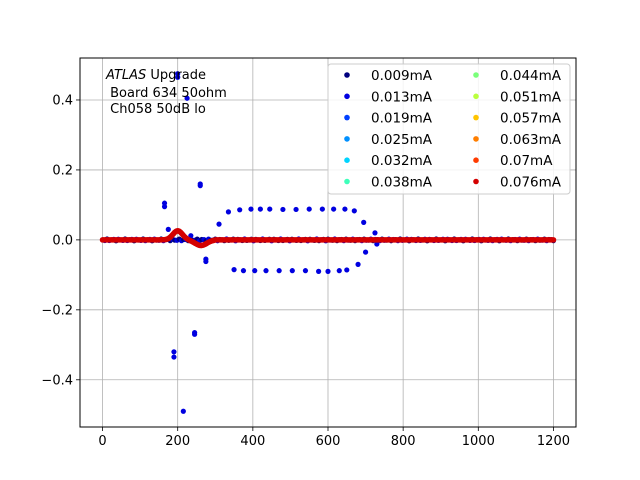 The height and width of the screenshot is (480, 640). What do you see at coordinates (403, 441) in the screenshot?
I see `x-tick-label: 800` at bounding box center [403, 441].